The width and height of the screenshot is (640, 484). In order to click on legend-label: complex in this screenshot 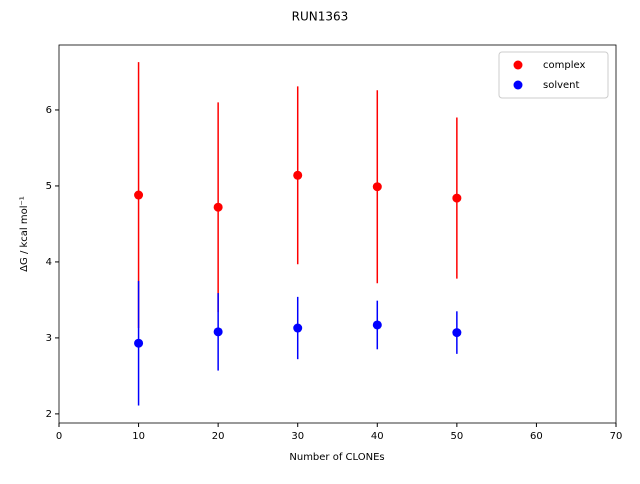, I will do `click(564, 65)`.